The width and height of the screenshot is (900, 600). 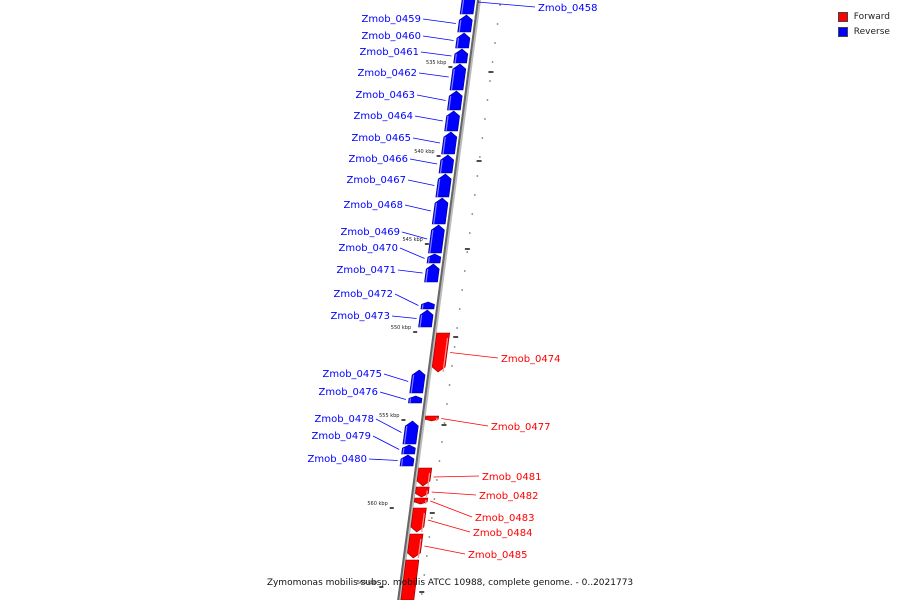 I want to click on gene-label: Zmob_0463, so click(x=385, y=95).